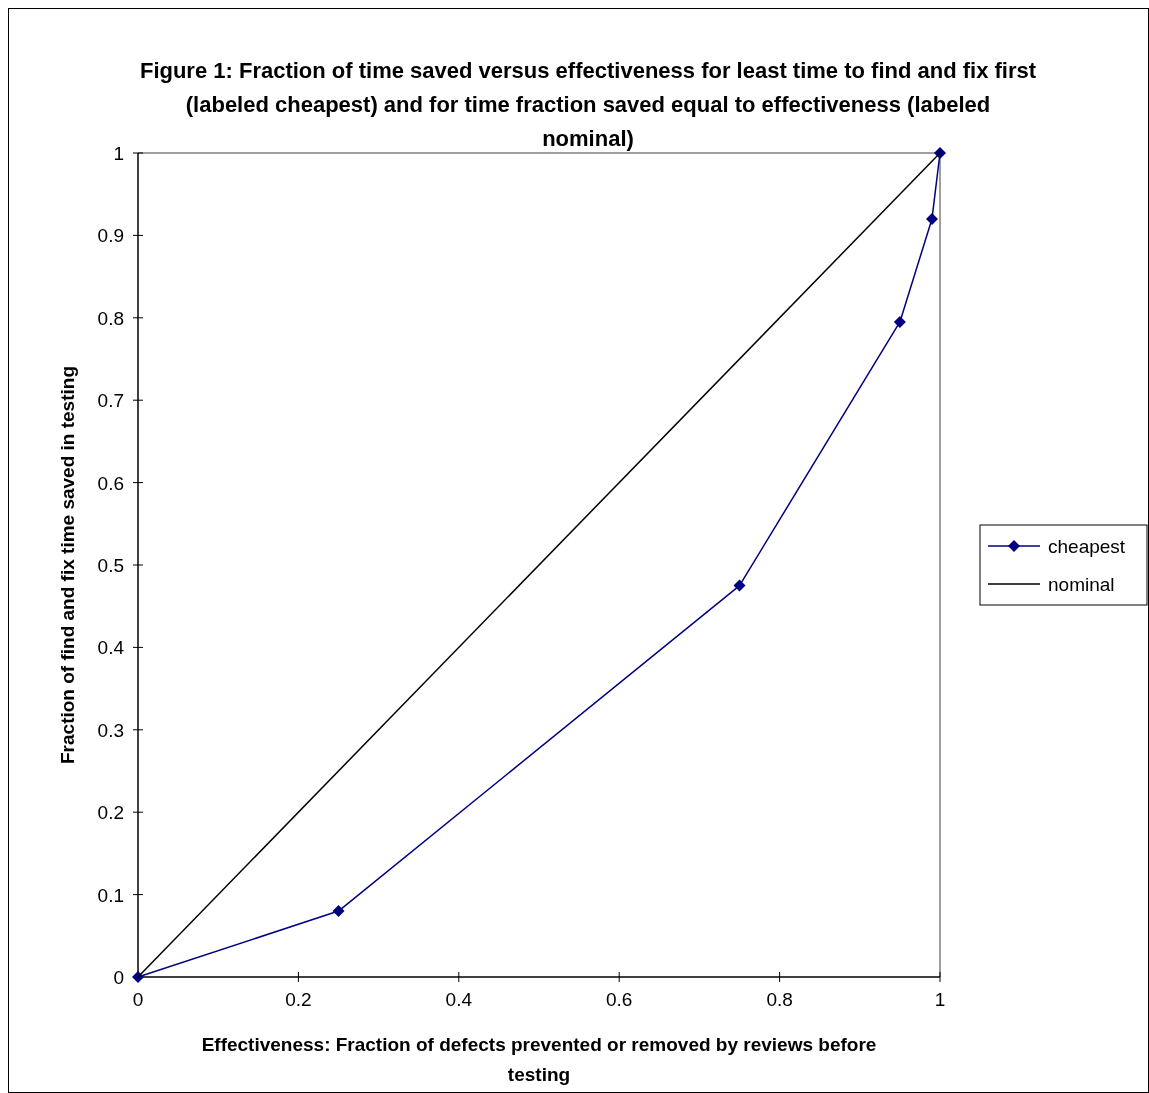 The image size is (1149, 1093). I want to click on y-tick-label: 0.5, so click(110, 565).